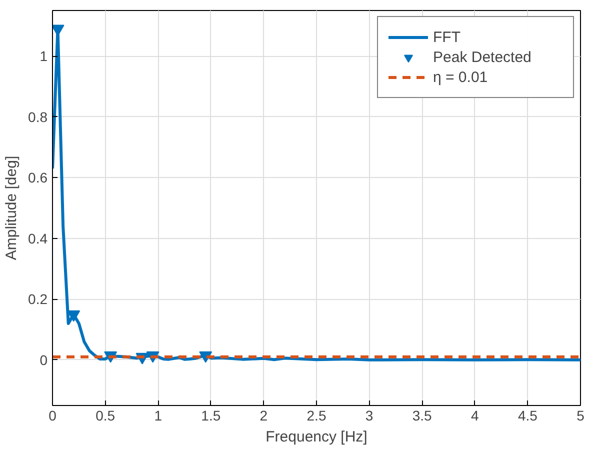  What do you see at coordinates (211, 416) in the screenshot?
I see `x-tick-label: 1.5` at bounding box center [211, 416].